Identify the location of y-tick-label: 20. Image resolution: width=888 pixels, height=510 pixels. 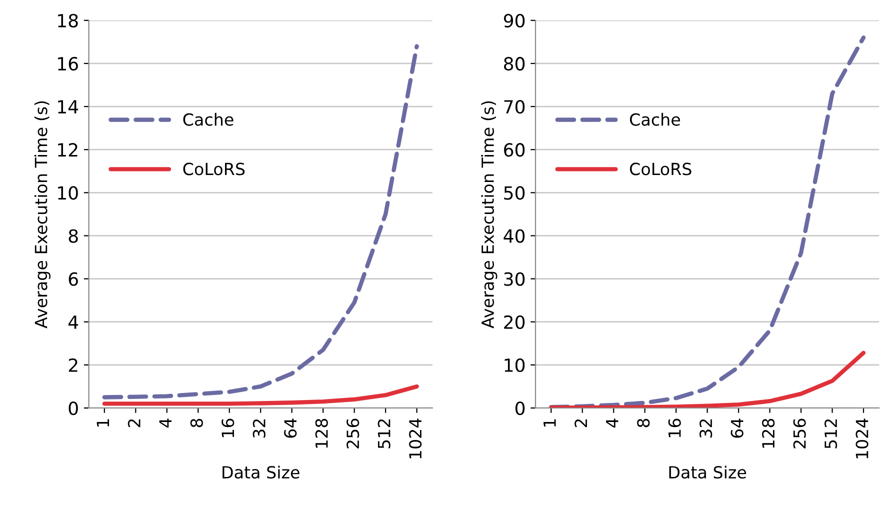
(514, 322).